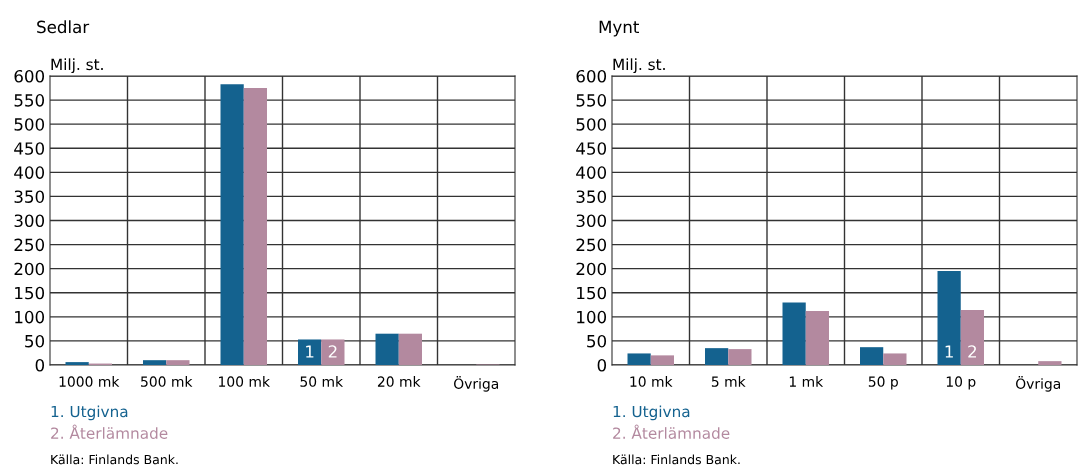  What do you see at coordinates (244, 381) in the screenshot?
I see `x-tick-label: 100 mk` at bounding box center [244, 381].